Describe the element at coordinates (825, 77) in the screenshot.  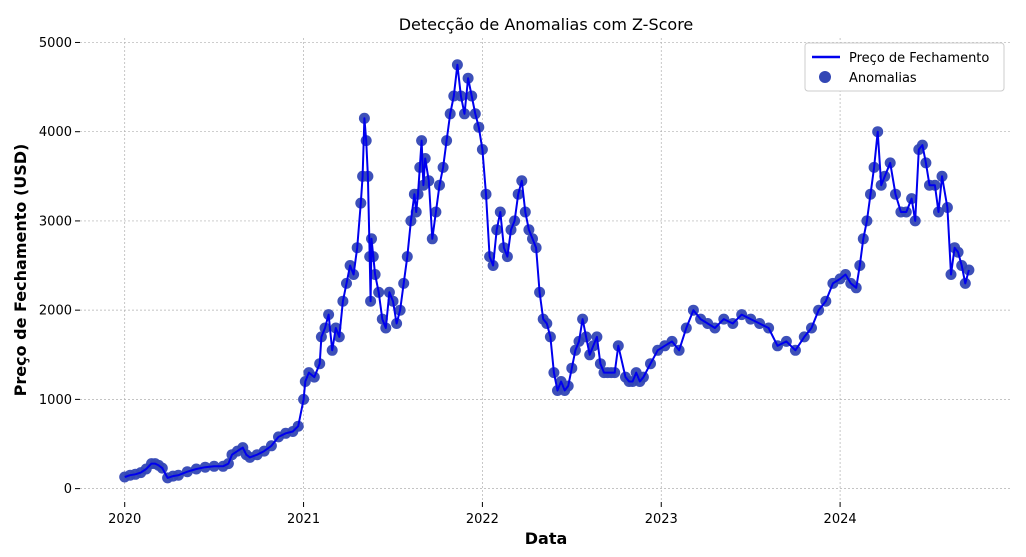
I see `legend-marker-swatch` at that location.